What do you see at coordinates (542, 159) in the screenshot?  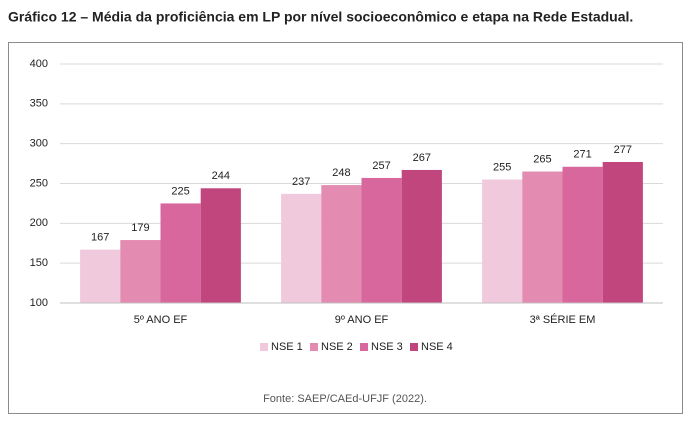 I see `value-label: 265` at bounding box center [542, 159].